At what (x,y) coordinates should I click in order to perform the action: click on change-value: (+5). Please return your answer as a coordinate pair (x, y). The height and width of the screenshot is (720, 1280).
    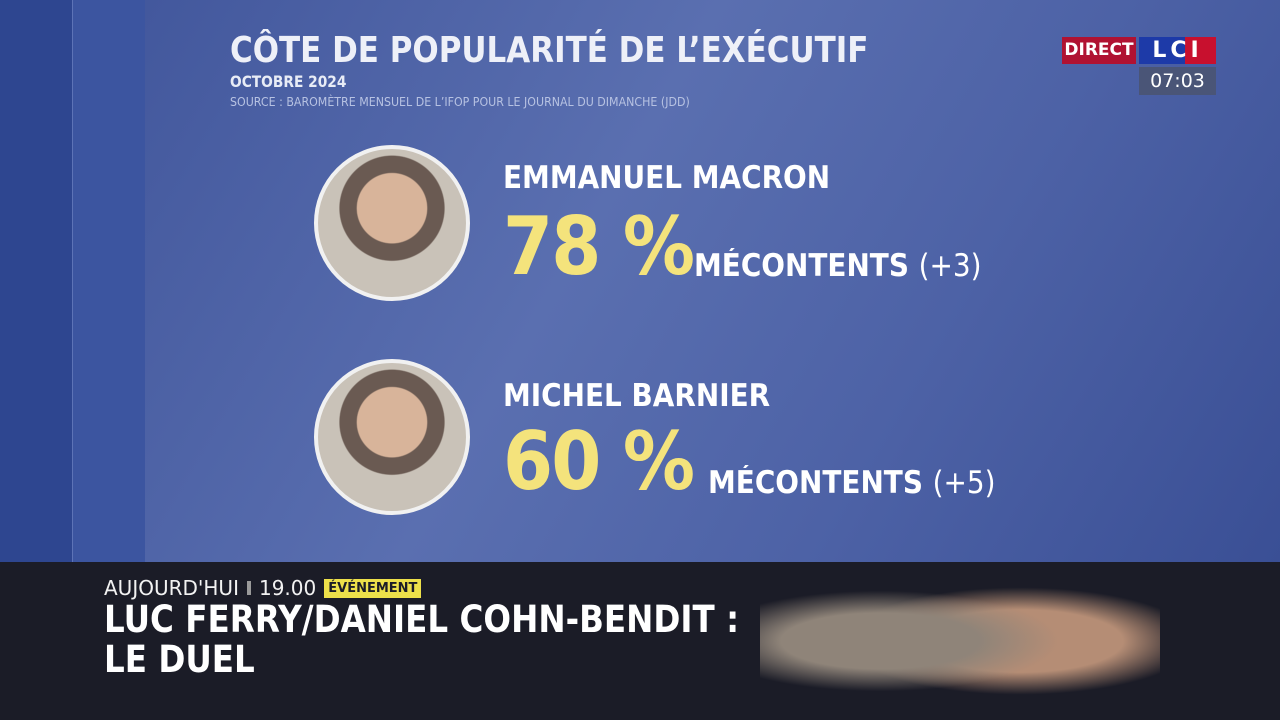
    Looking at the image, I should click on (964, 483).